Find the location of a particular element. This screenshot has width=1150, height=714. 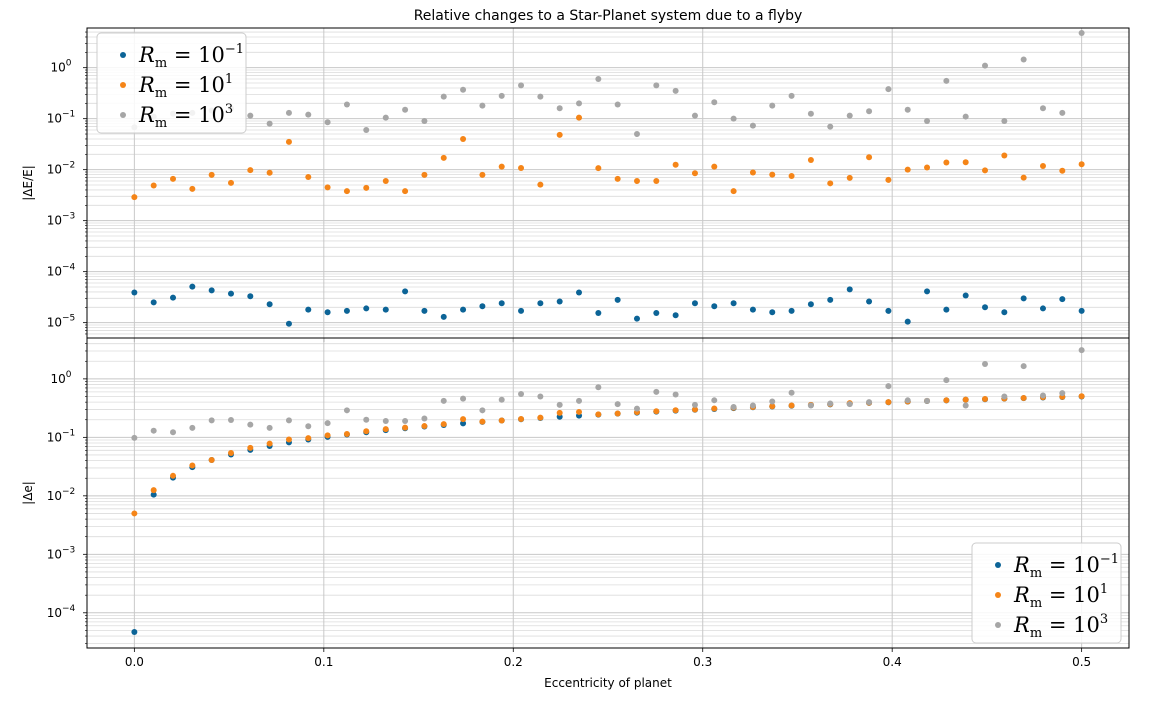

legend-exponent: 1 is located at coordinates (1104, 589).